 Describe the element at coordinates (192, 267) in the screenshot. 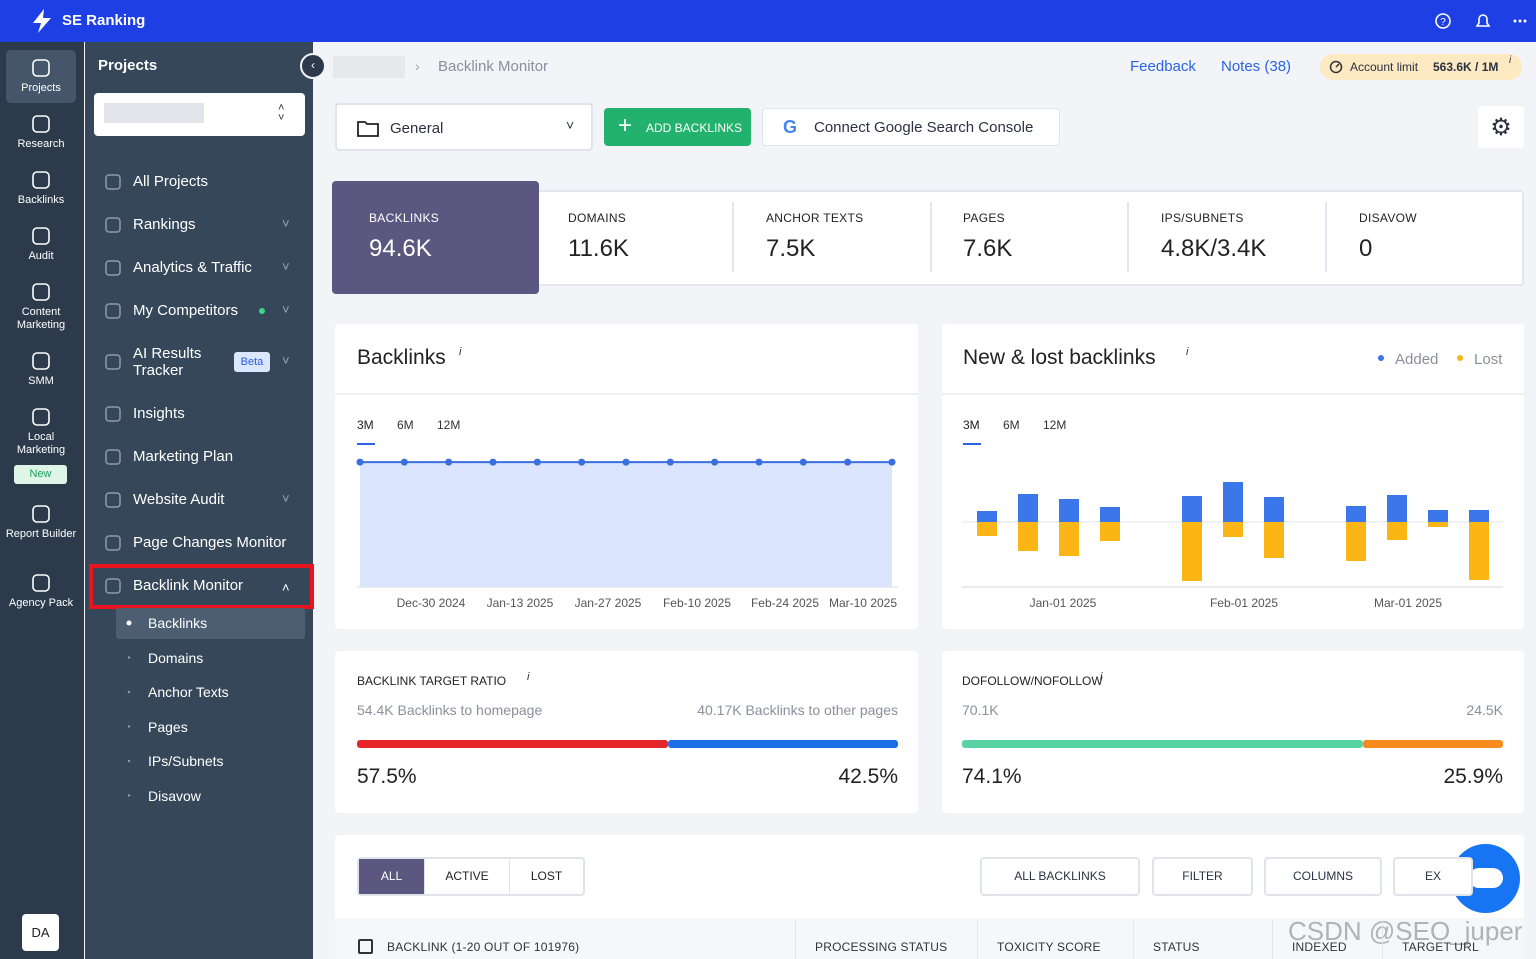

I see `menu-item: Analytics & Traffic` at that location.